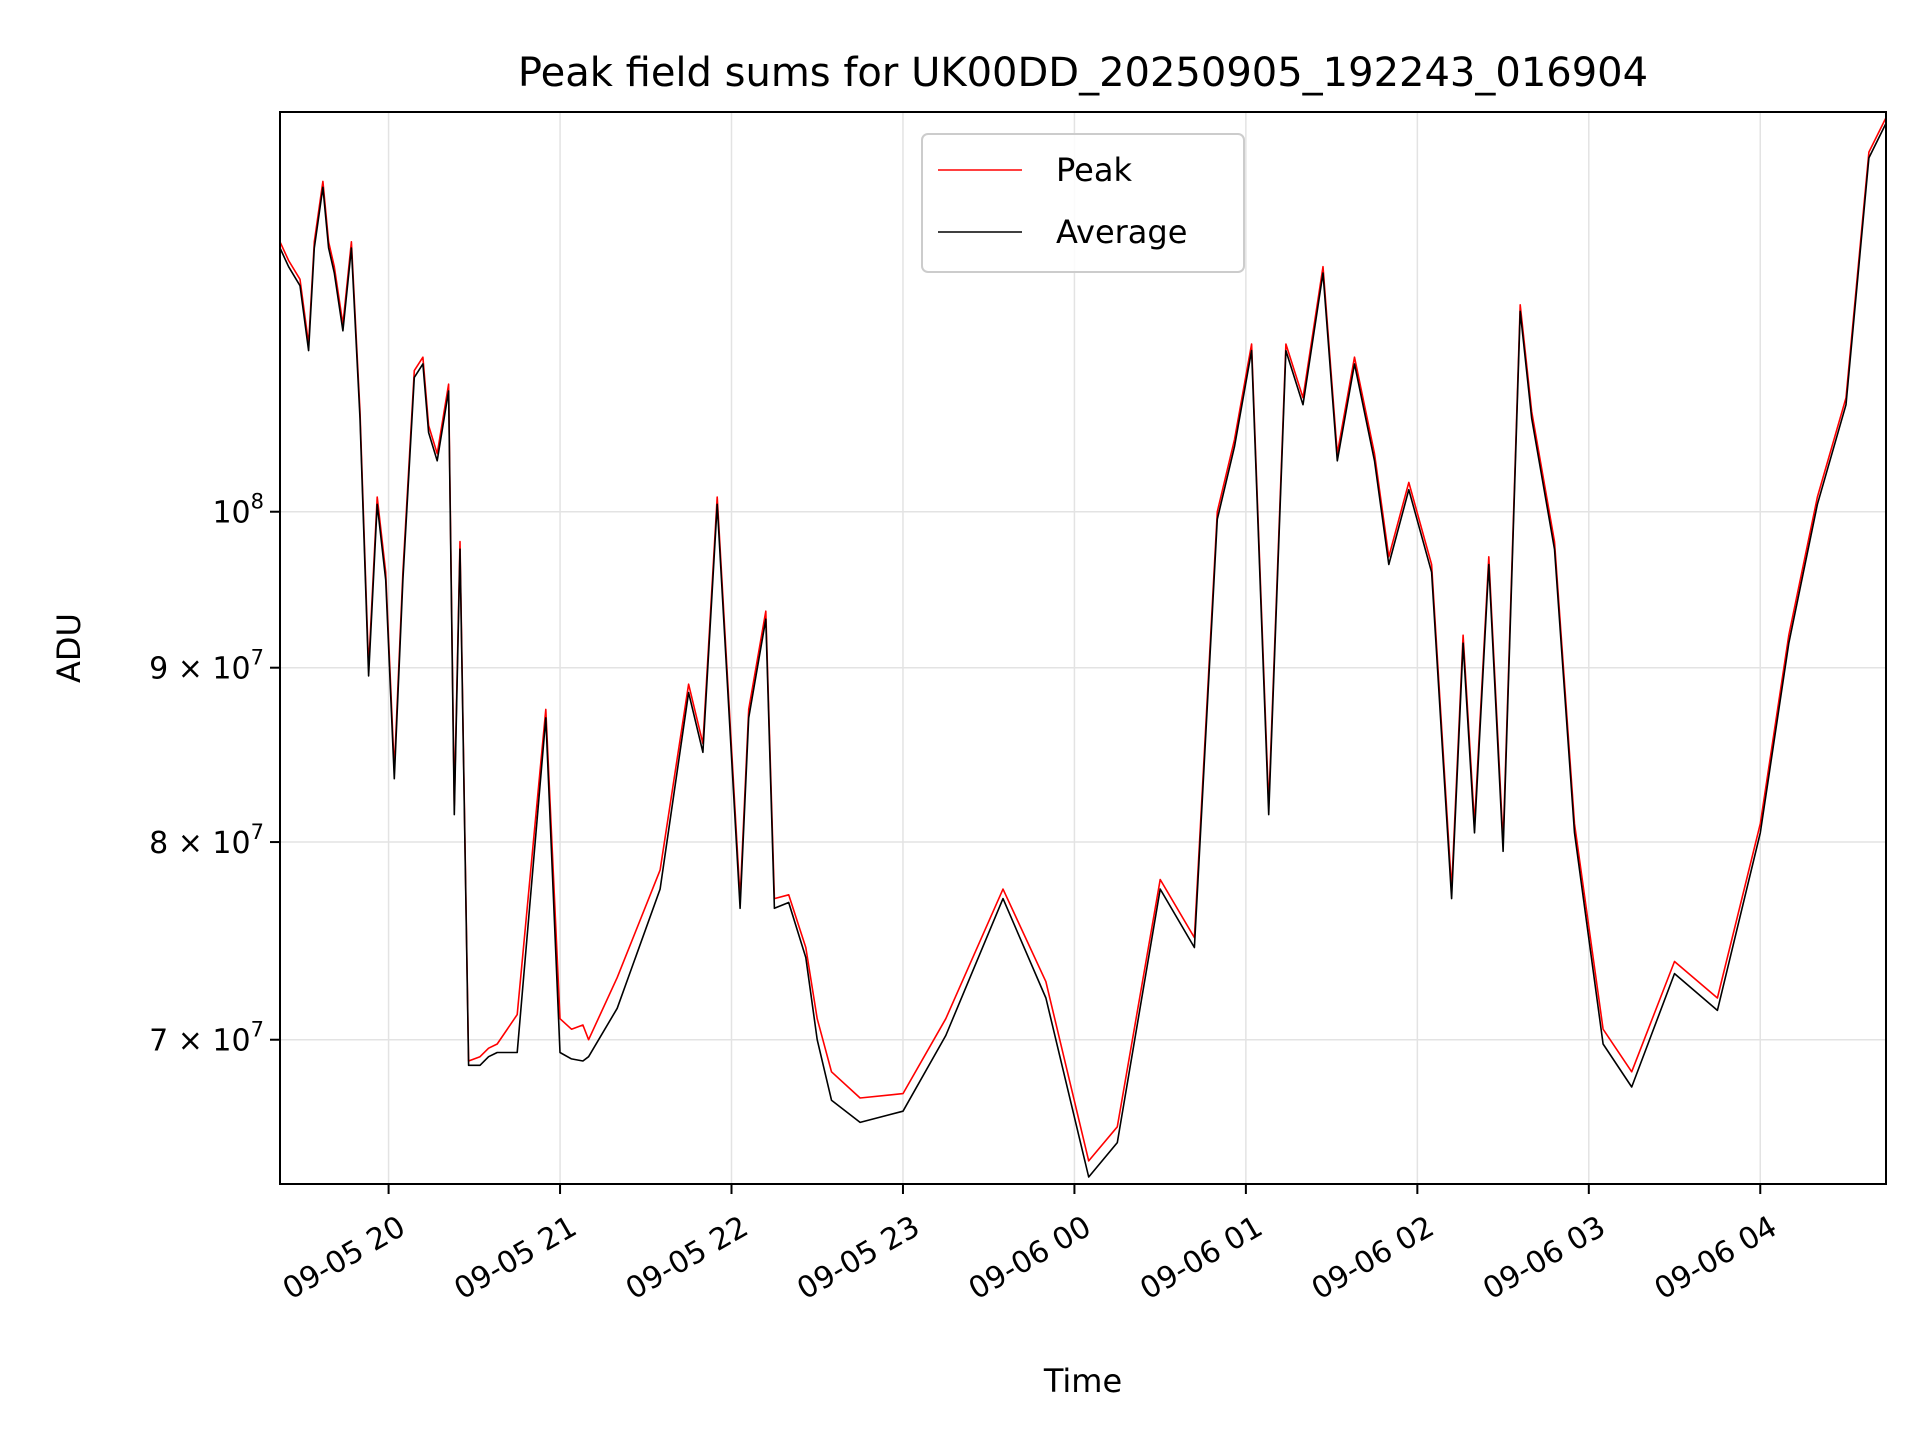  What do you see at coordinates (206, 840) in the screenshot?
I see `y-tick-label: 8 × 107` at bounding box center [206, 840].